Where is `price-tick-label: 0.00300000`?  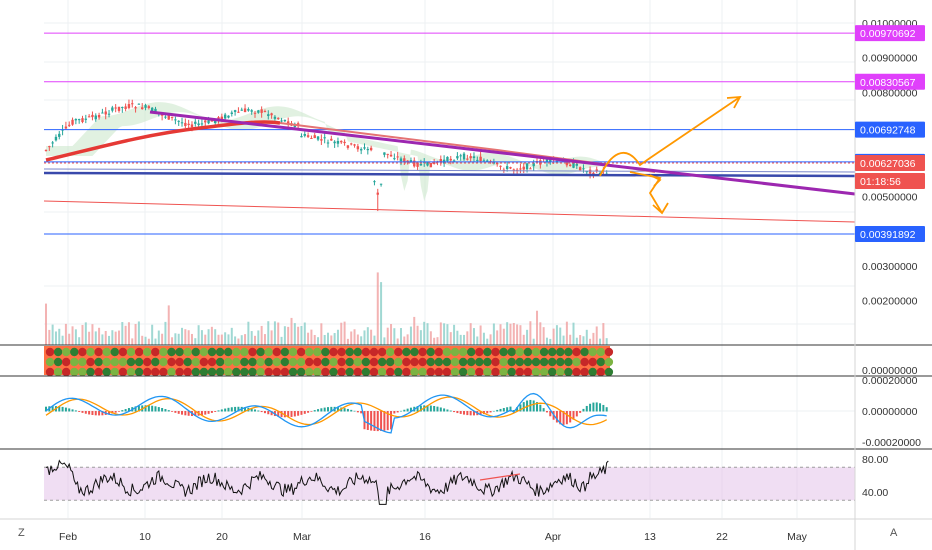
price-tick-label: 0.00300000 is located at coordinates (890, 267).